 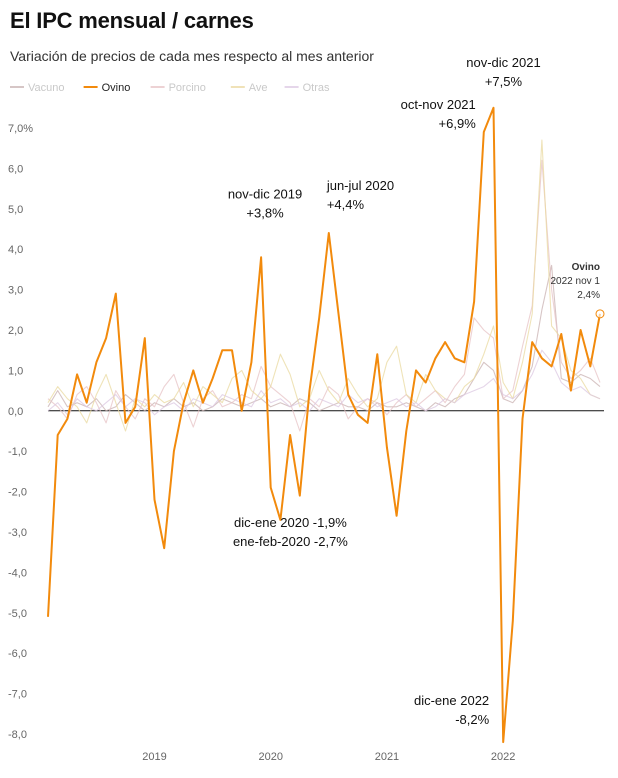 I want to click on x-tick-label-3: 2022, so click(x=503, y=757).